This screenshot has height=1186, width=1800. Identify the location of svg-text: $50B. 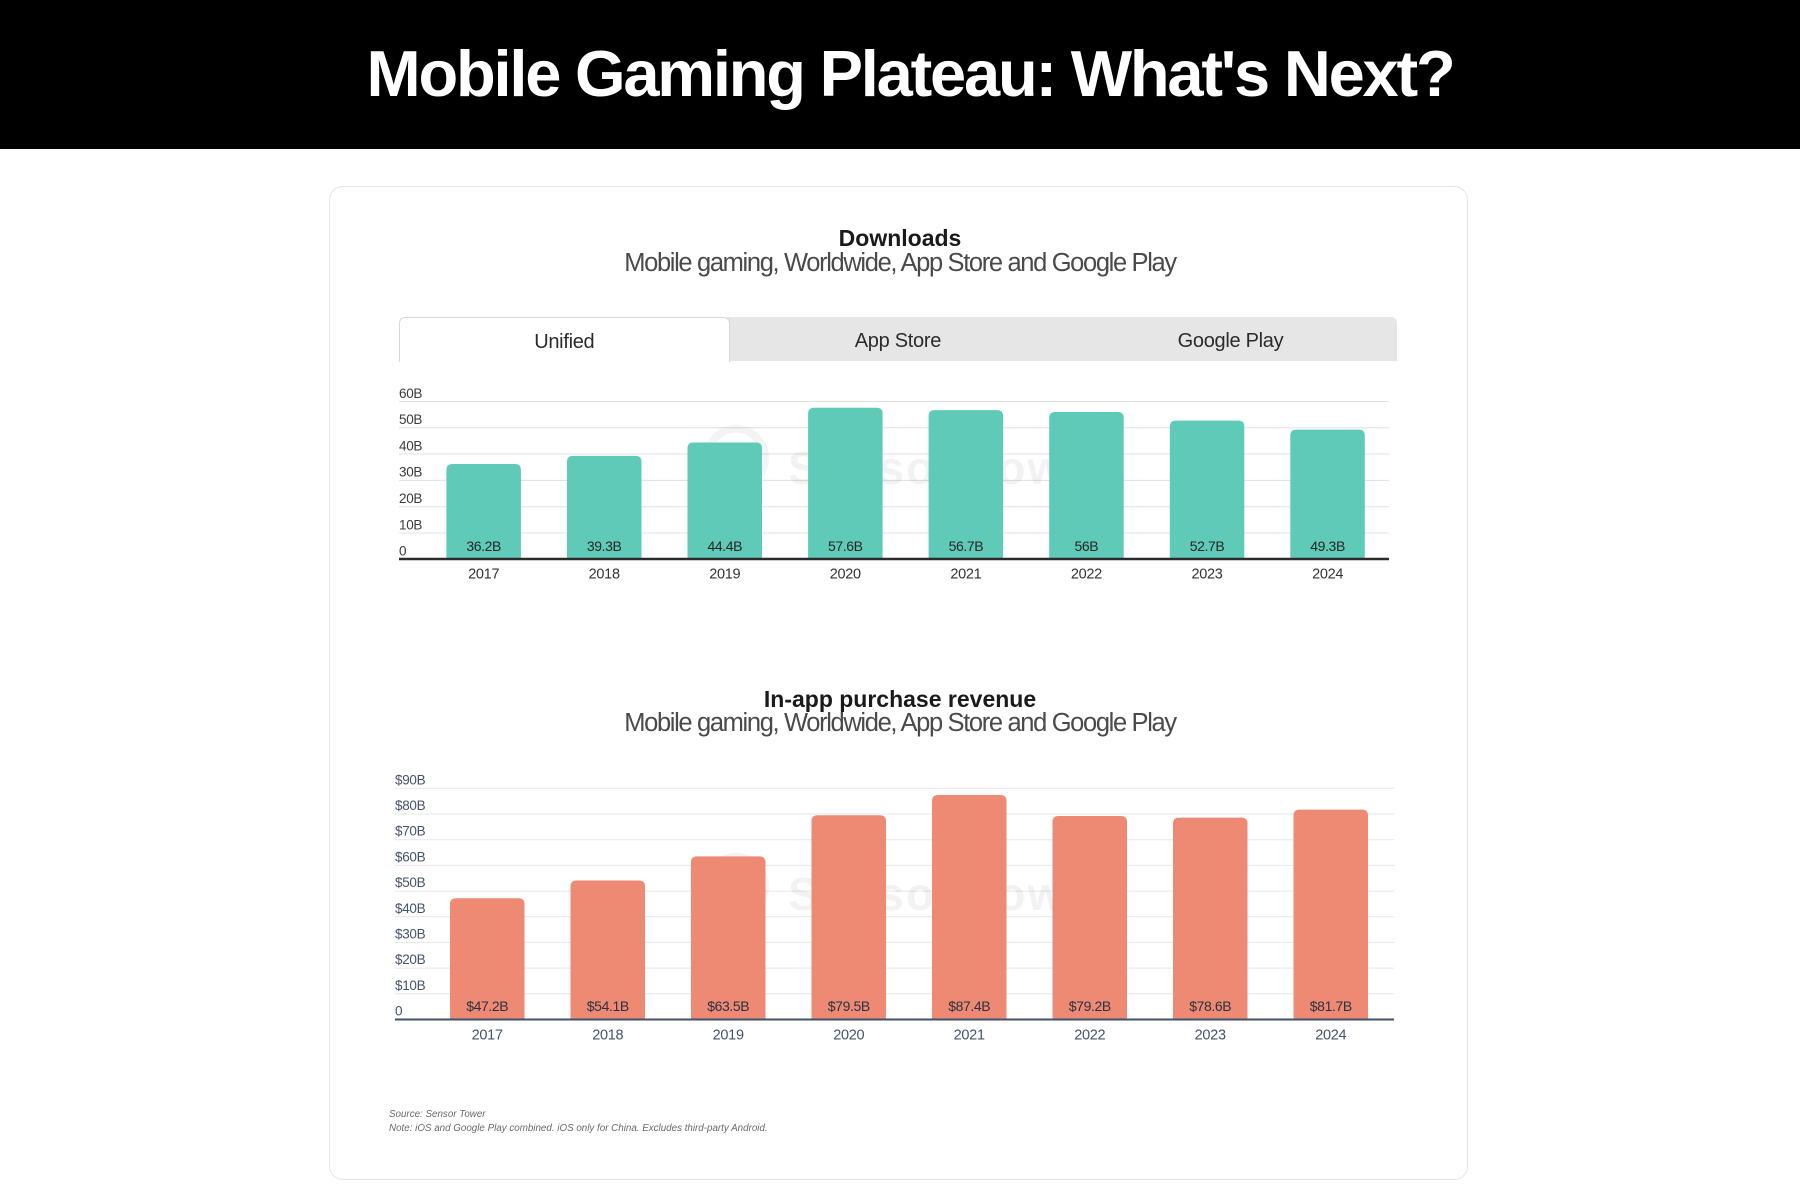
(410, 882).